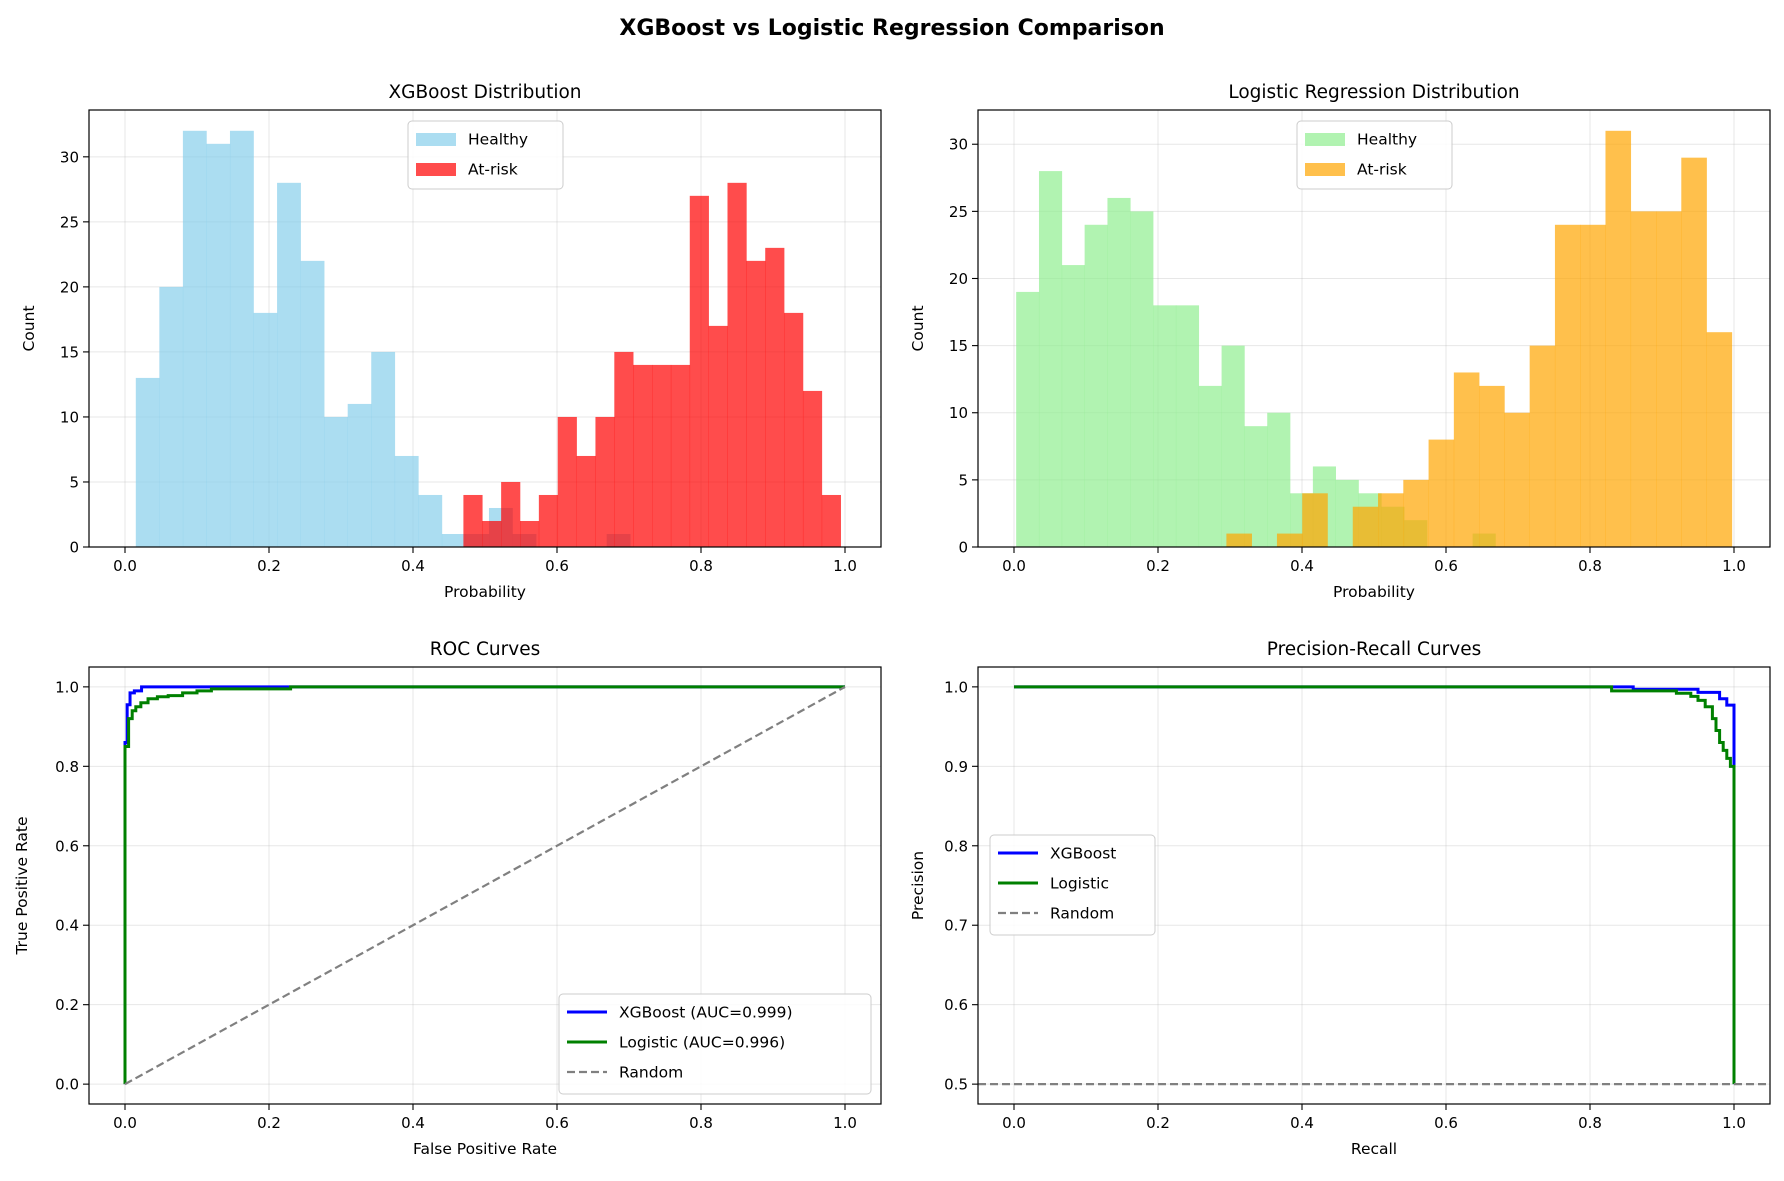 This screenshot has width=1784, height=1181. What do you see at coordinates (956, 1085) in the screenshot?
I see `y-tick-label: 0.5` at bounding box center [956, 1085].